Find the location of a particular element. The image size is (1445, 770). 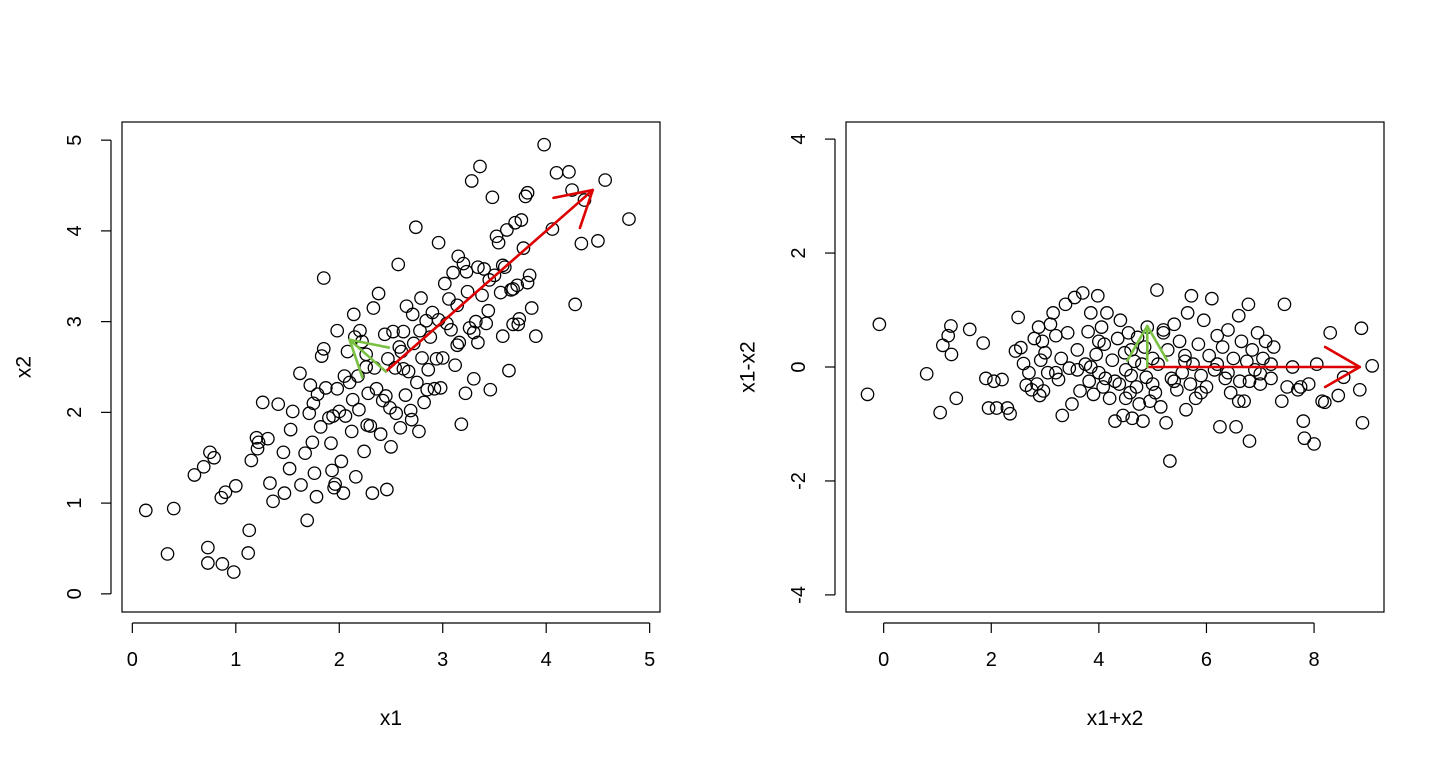

arrow-minor-head is located at coordinates (369, 358).